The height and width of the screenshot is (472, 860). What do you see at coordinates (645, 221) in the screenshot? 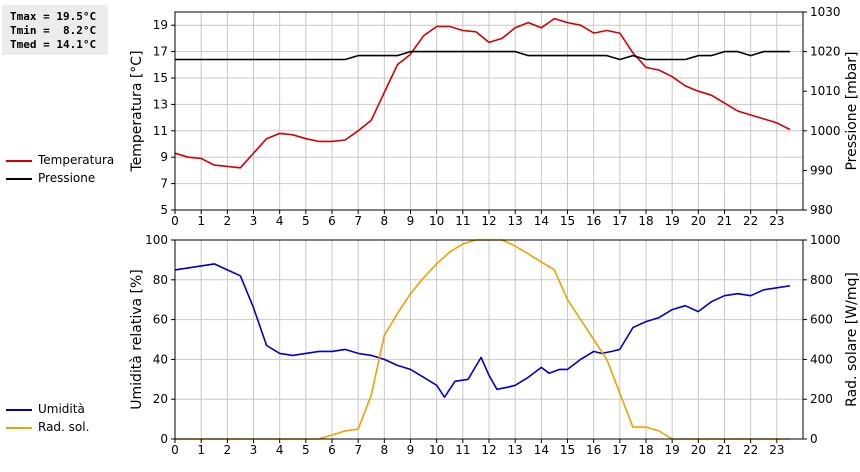
I see `chart1-xtick-label-18: 18` at bounding box center [645, 221].